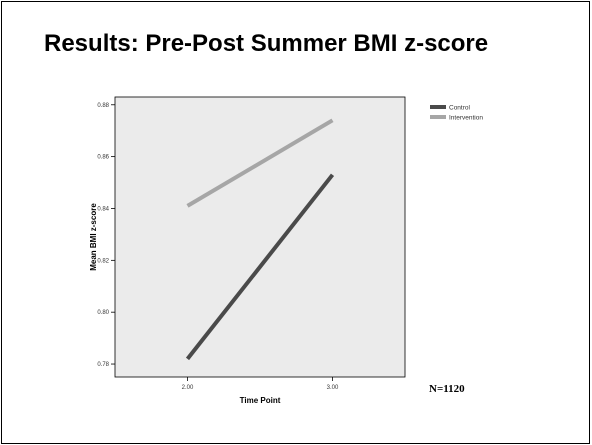 The image size is (592, 445). What do you see at coordinates (460, 108) in the screenshot?
I see `legend-label-control: Control` at bounding box center [460, 108].